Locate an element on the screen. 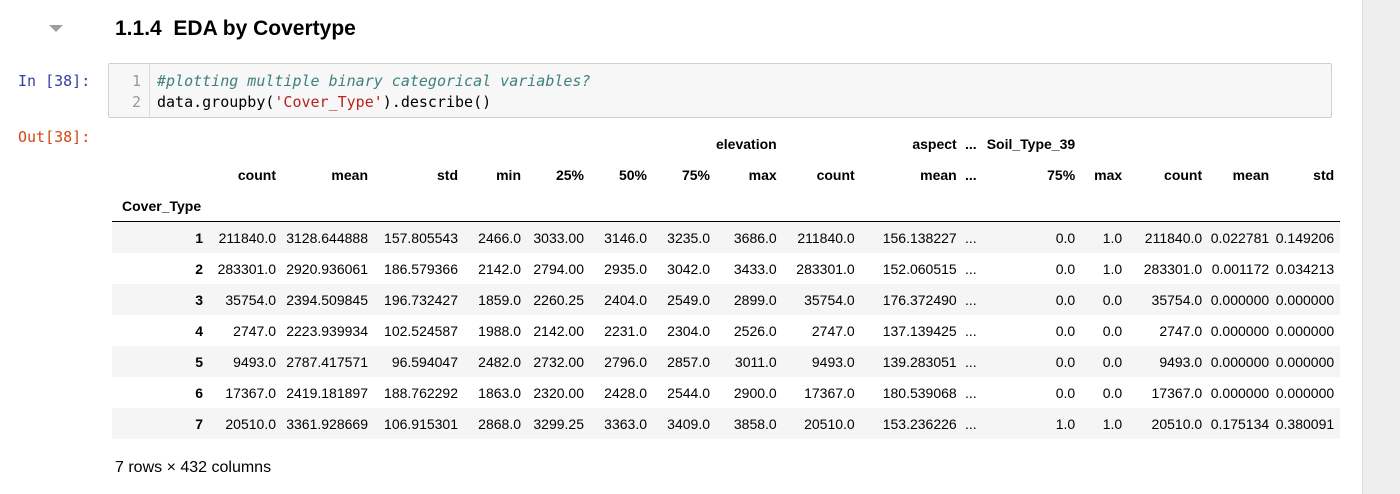 The width and height of the screenshot is (1400, 494). column-header is located at coordinates (160, 174).